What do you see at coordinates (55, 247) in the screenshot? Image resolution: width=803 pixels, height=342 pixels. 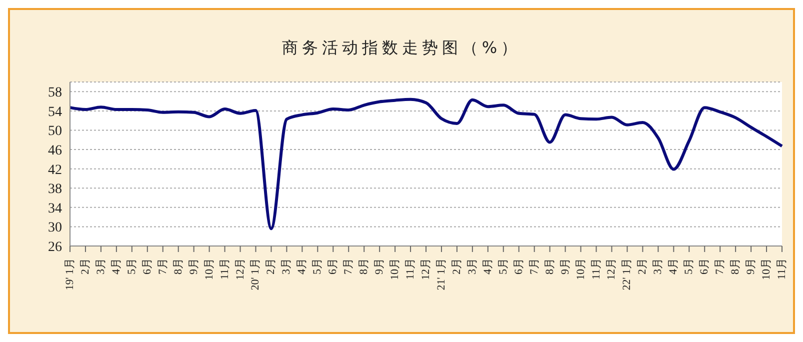 I see `y-tick-label: 26` at bounding box center [55, 247].